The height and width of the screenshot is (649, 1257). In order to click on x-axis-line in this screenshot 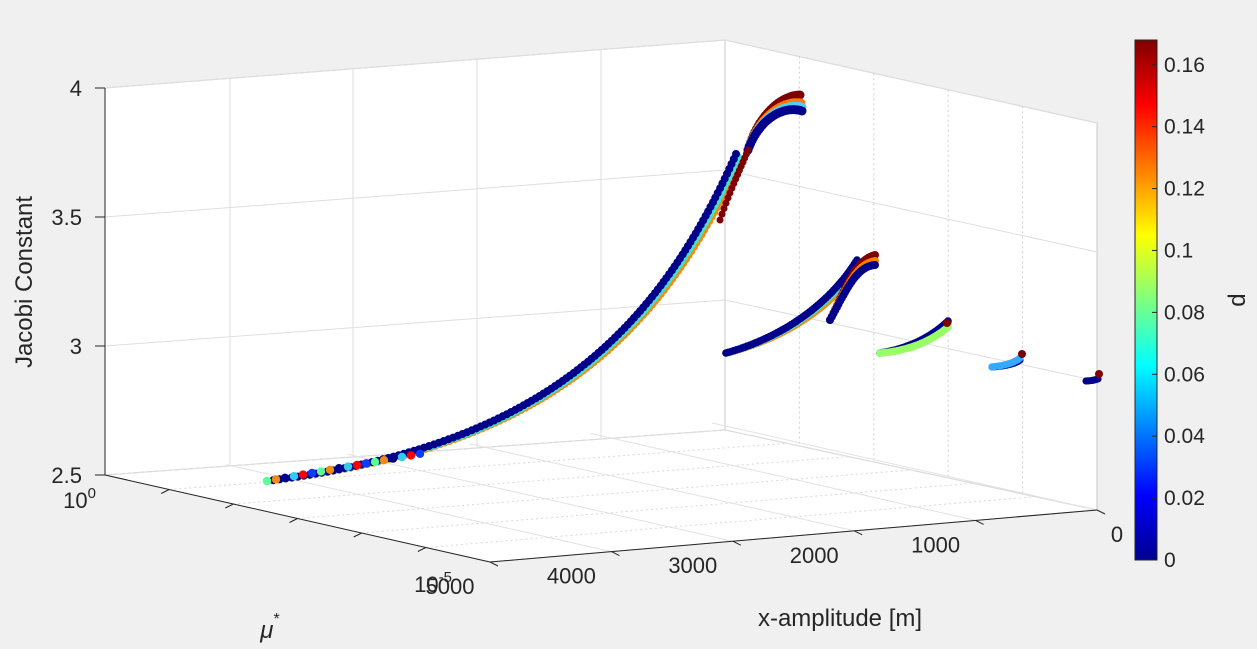, I will do `click(793, 536)`.